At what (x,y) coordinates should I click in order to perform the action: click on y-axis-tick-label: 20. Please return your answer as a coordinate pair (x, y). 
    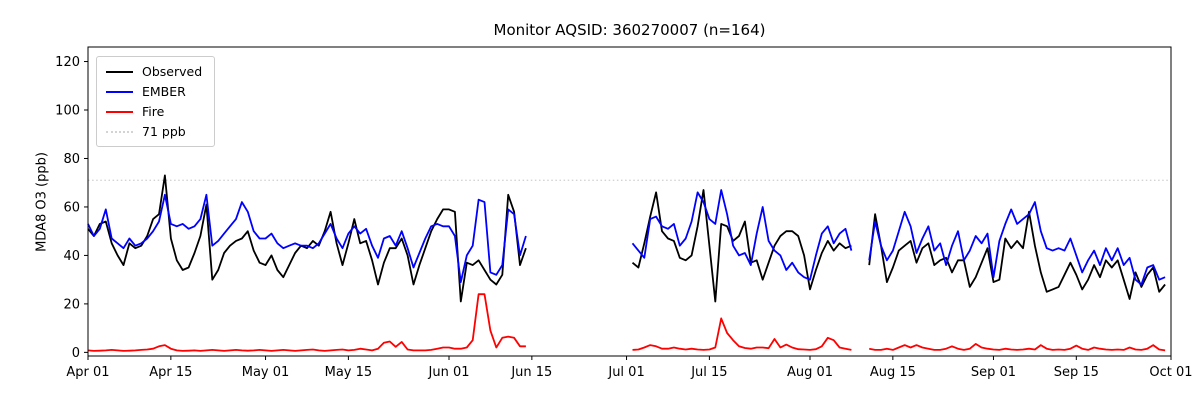
    Looking at the image, I should click on (71, 304).